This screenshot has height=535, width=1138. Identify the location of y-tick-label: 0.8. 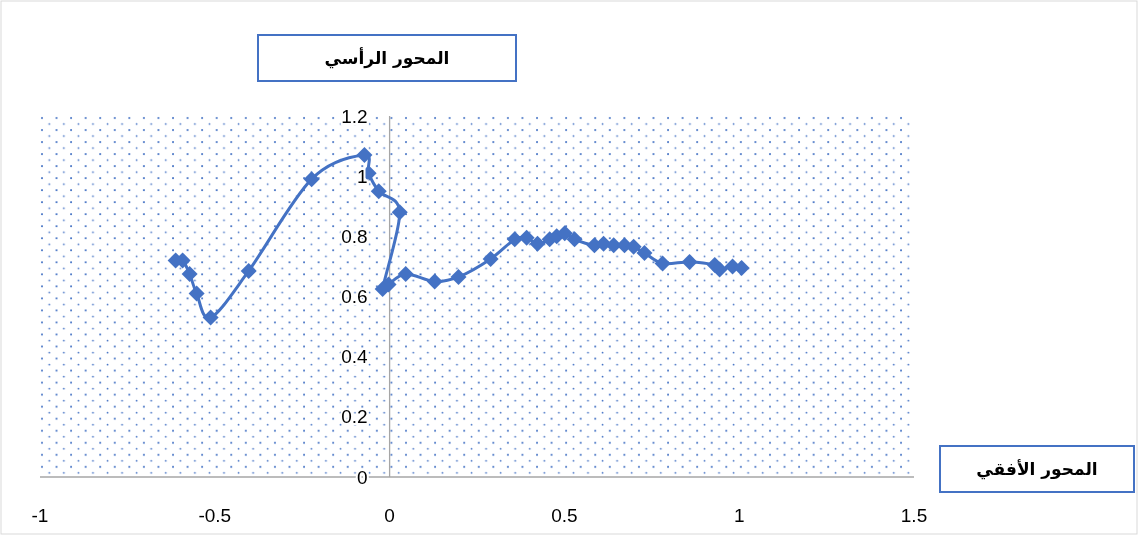
(354, 236).